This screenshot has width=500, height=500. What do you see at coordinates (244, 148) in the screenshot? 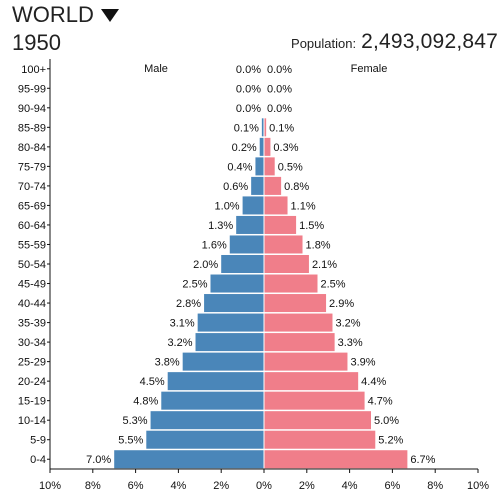
I see `male-value-label: 0.2%` at bounding box center [244, 148].